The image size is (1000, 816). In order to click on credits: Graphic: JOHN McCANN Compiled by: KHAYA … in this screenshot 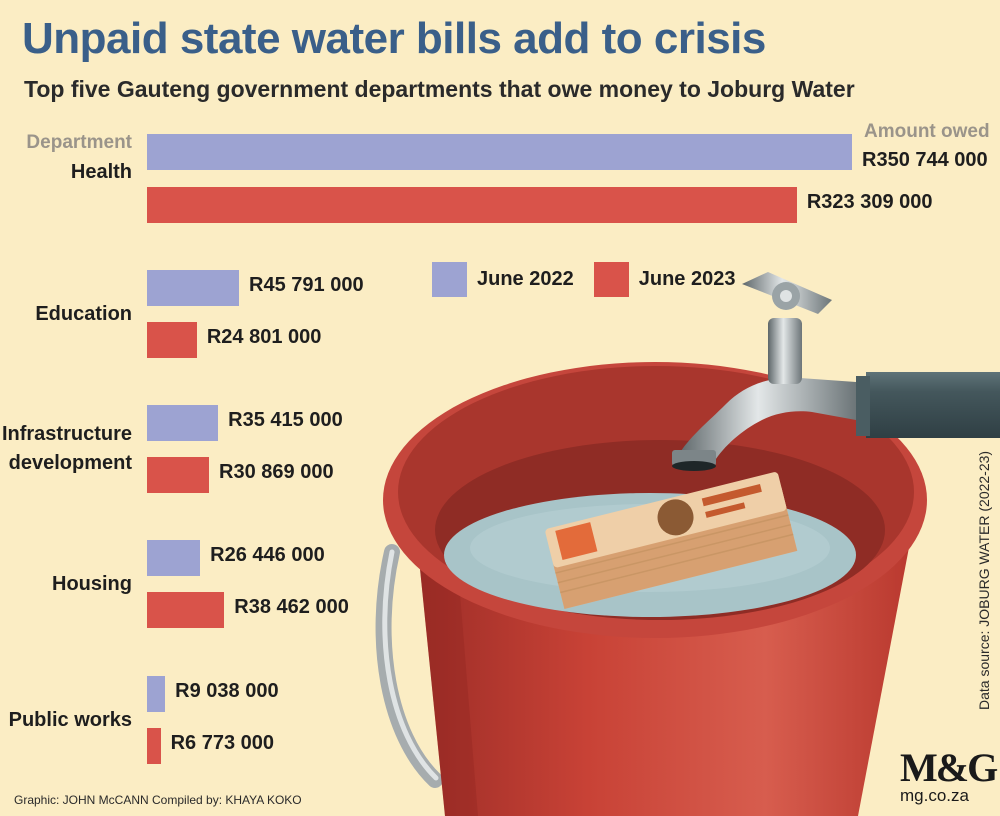, I will do `click(158, 800)`.